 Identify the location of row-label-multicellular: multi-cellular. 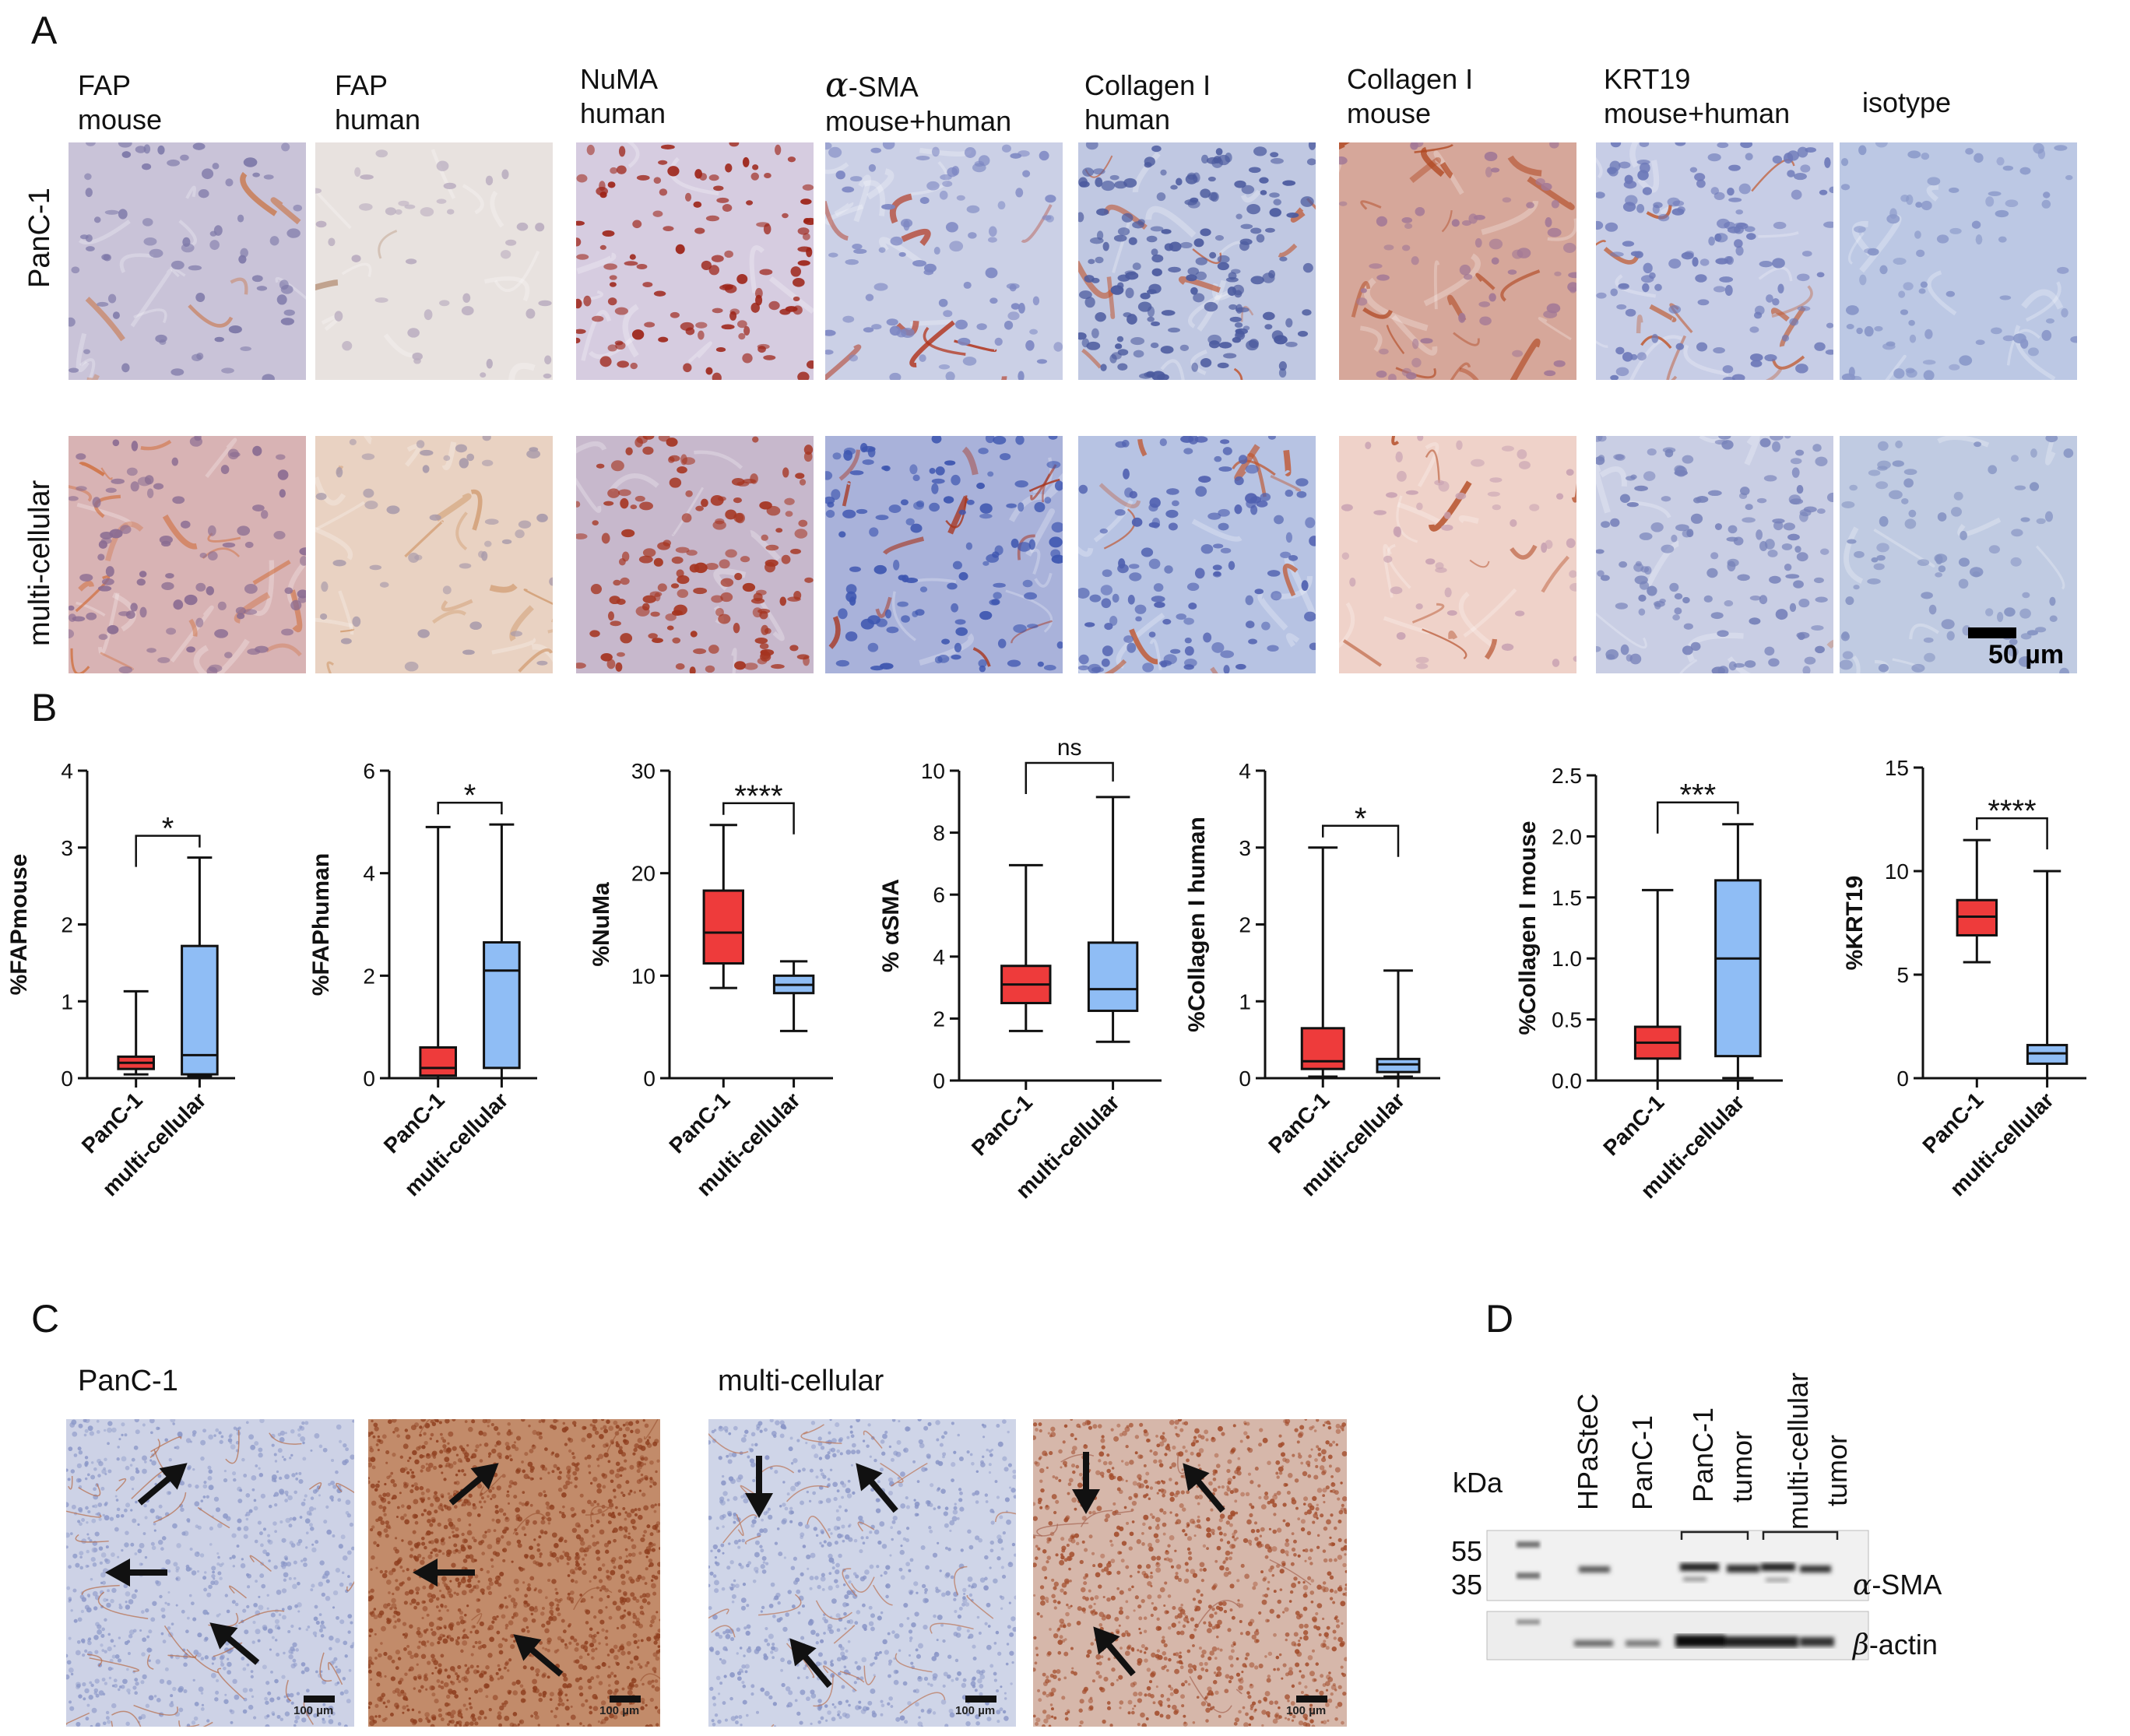
(39, 563).